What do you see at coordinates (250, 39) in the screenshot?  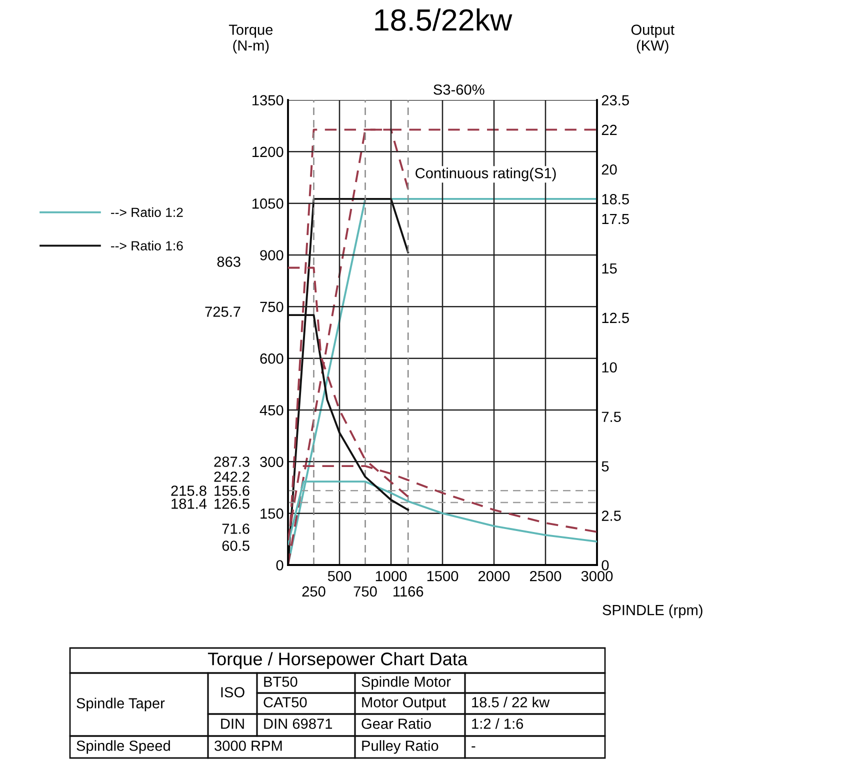 I see `y-axis-title: Torque (N-m)` at bounding box center [250, 39].